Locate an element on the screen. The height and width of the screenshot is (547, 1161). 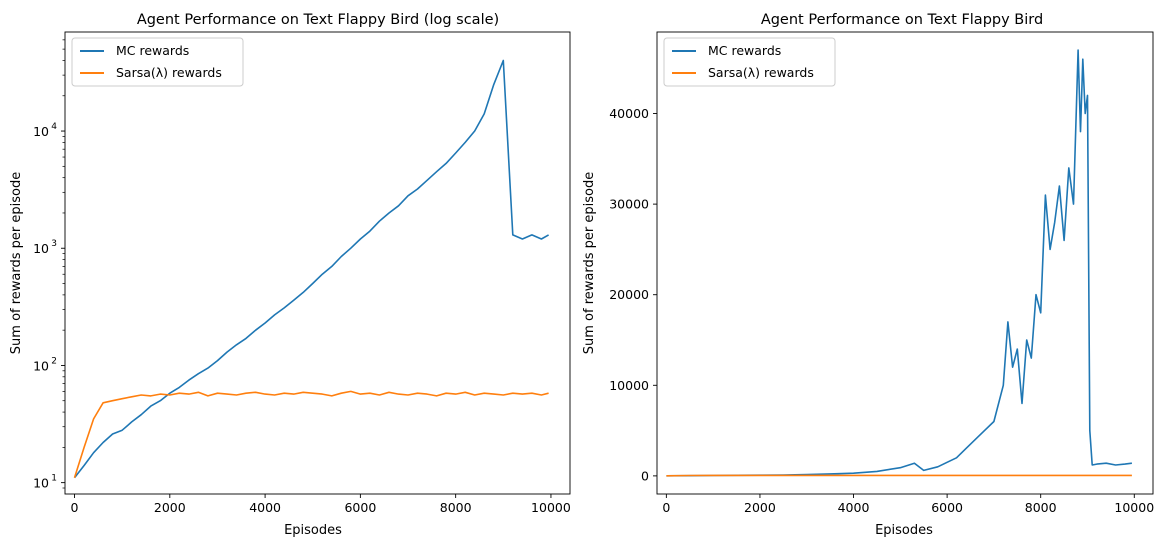
right-y-tick-label: 0 is located at coordinates (645, 475).